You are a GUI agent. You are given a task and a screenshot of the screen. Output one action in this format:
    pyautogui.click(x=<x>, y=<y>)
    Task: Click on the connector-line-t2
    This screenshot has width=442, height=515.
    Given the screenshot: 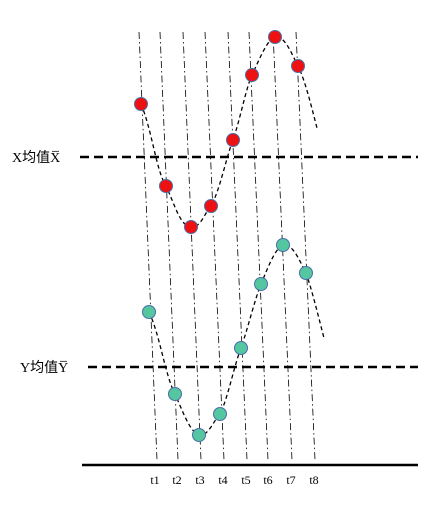 What is the action you would take?
    pyautogui.click(x=169, y=246)
    